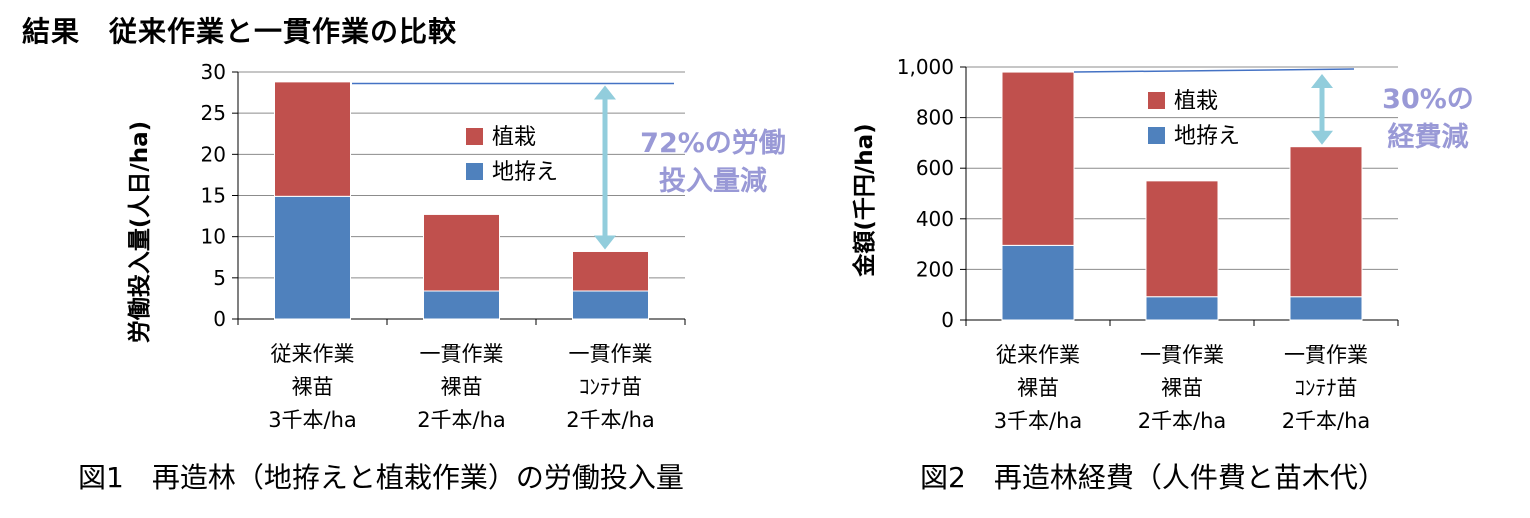 This screenshot has width=1530, height=518. I want to click on y-tick-label: 800, so click(935, 118).